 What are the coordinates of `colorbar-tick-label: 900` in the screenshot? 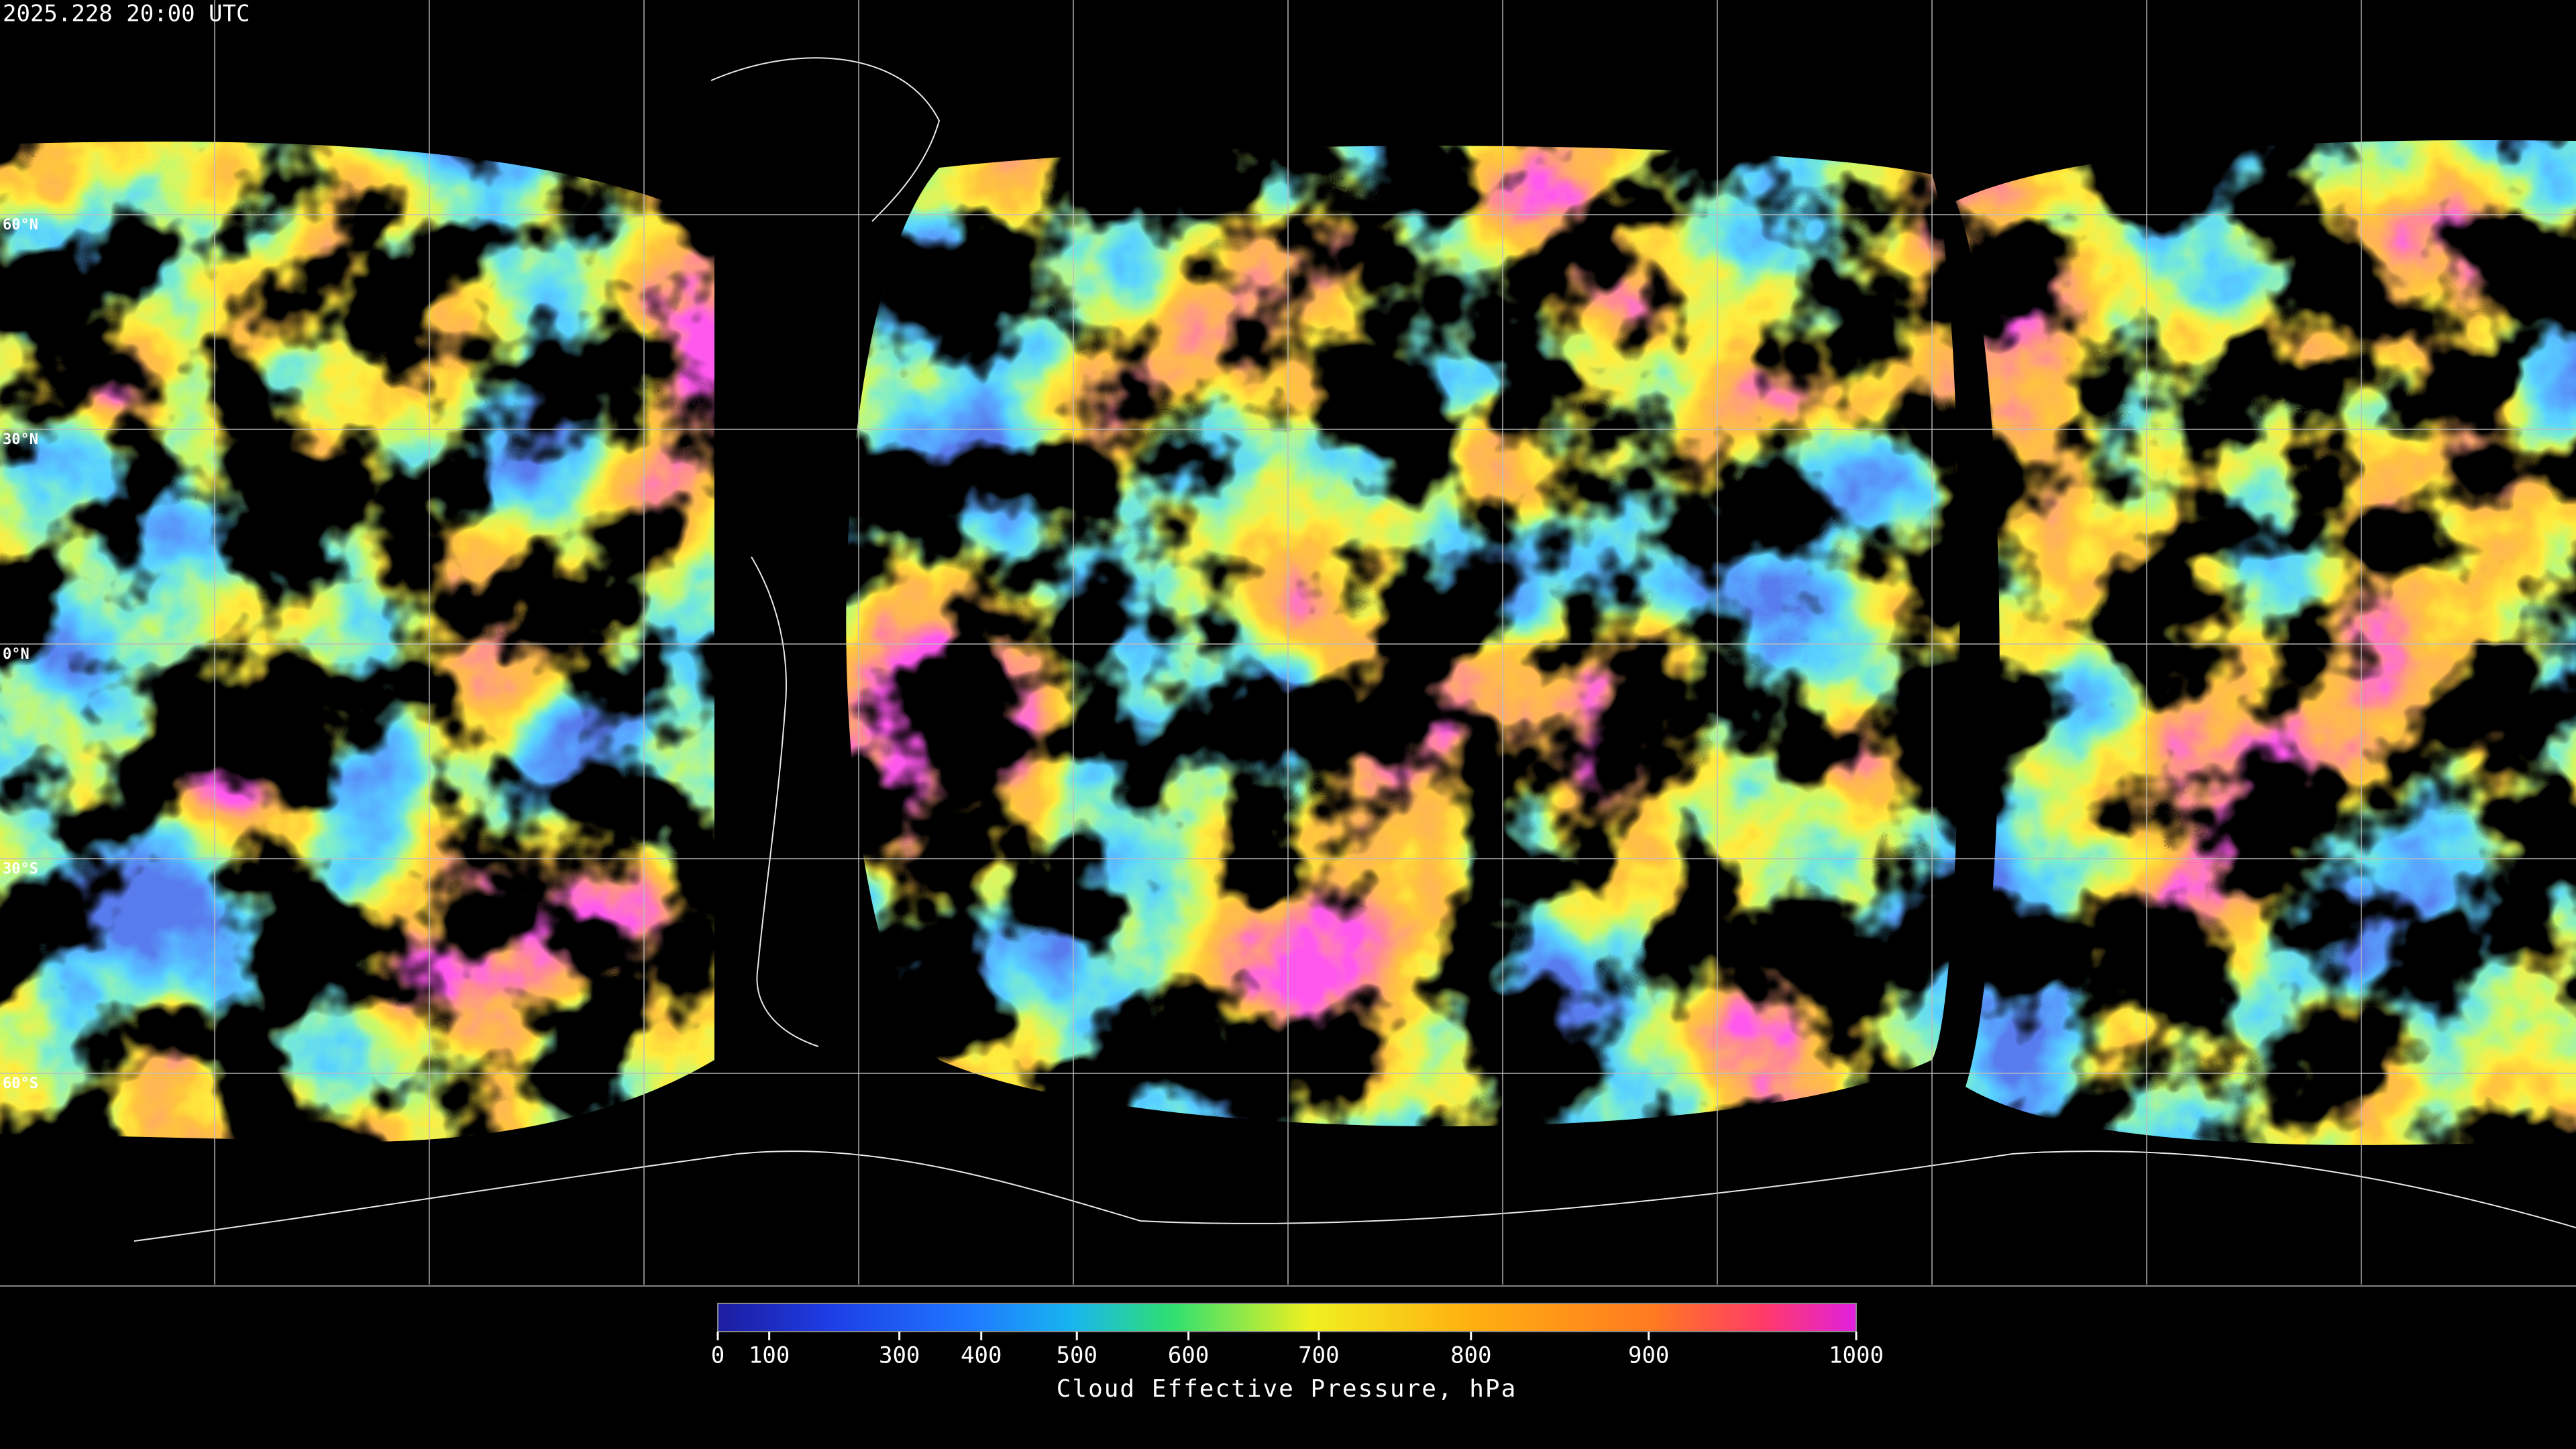 It's located at (1648, 1355).